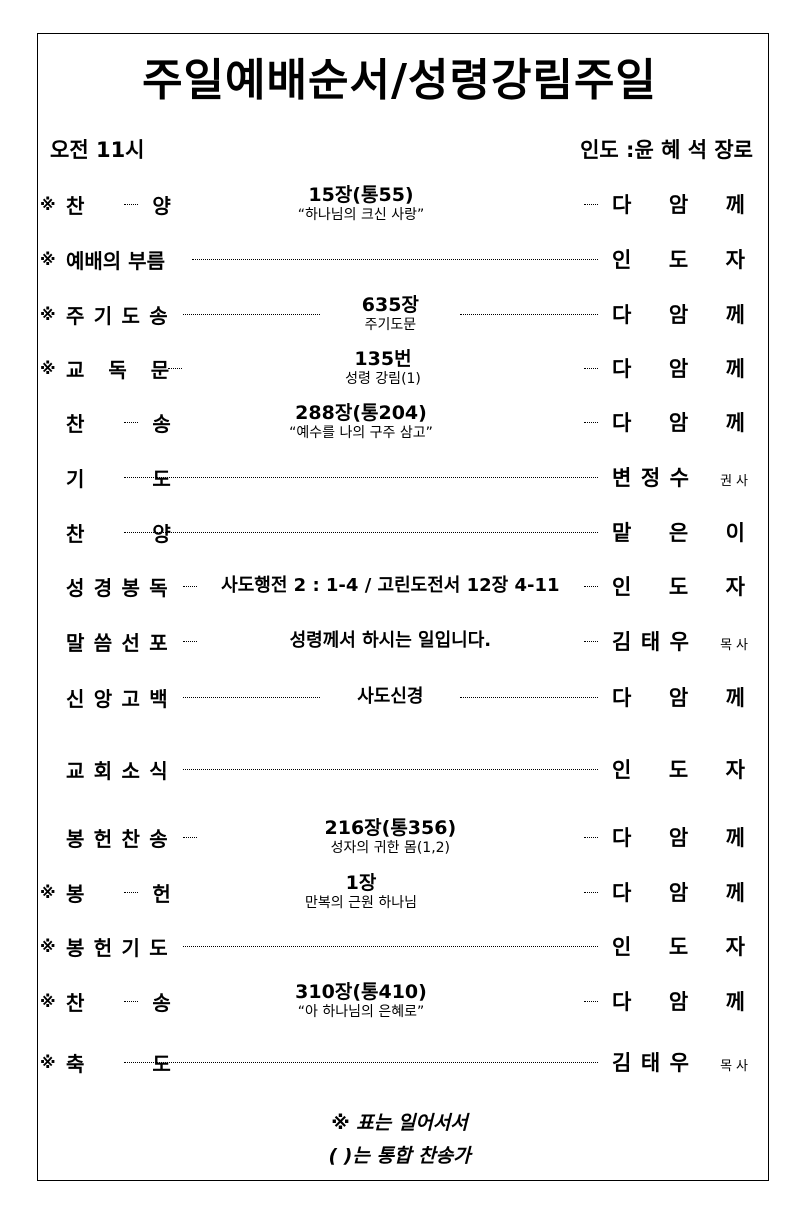 The image size is (799, 1214). I want to click on item-label: 말씀선포, so click(121, 642).